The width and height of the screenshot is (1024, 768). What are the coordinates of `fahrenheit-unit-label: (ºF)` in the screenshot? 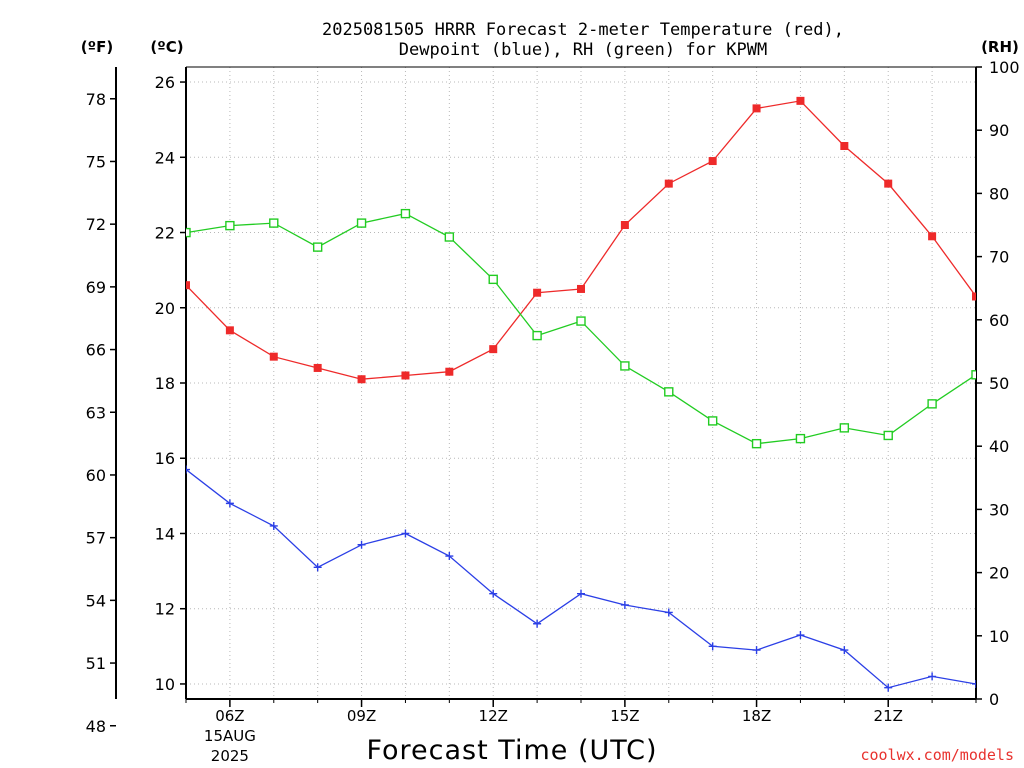 It's located at (97, 47).